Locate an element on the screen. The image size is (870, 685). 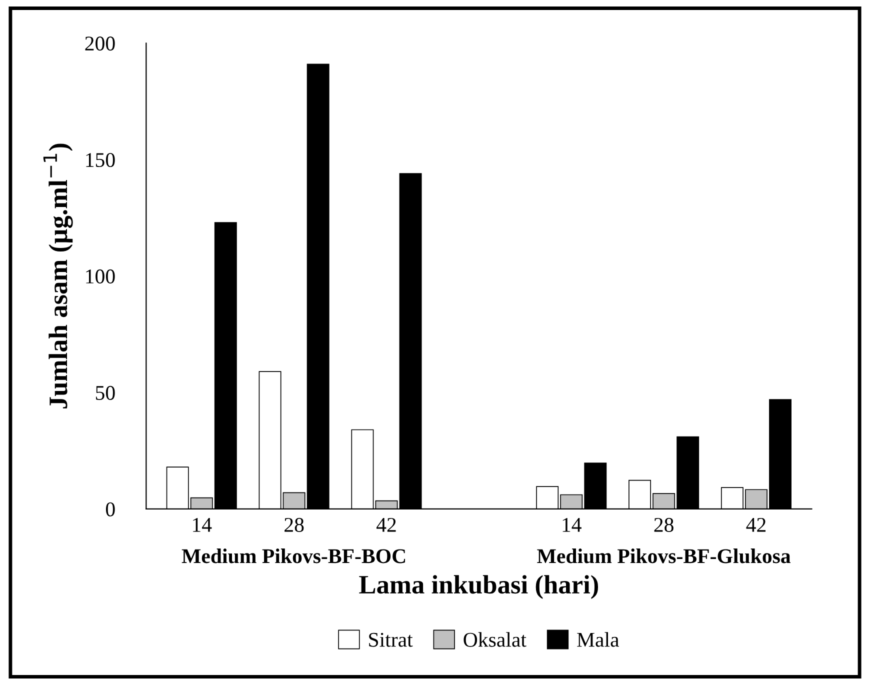
x-axis-title: Lama inkubasi (hari) is located at coordinates (478, 587).